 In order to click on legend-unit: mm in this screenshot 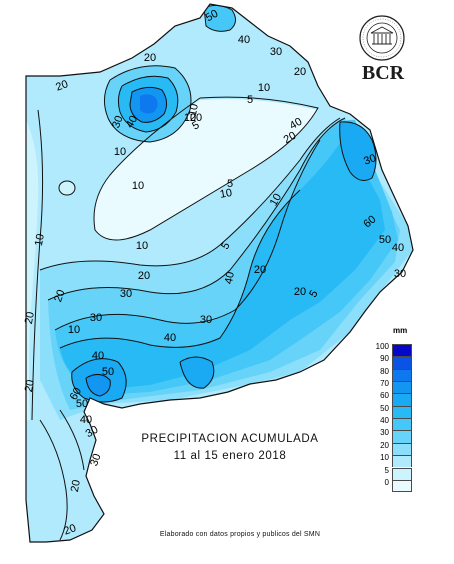, I will do `click(400, 330)`.